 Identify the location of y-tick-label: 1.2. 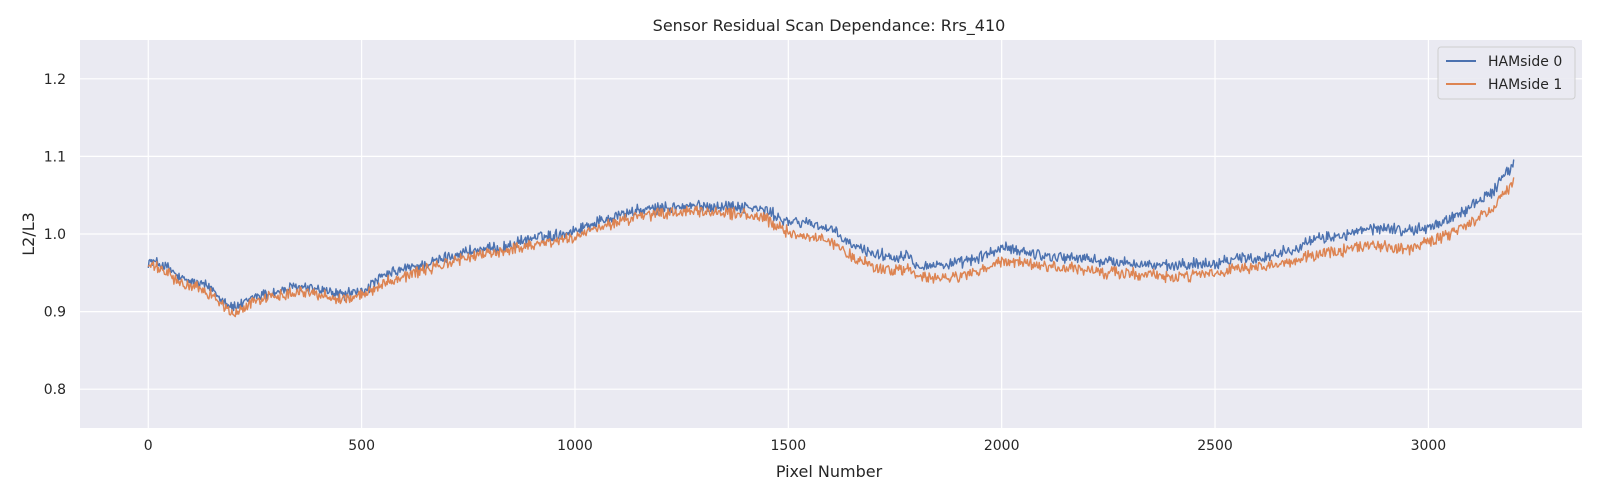
(55, 80).